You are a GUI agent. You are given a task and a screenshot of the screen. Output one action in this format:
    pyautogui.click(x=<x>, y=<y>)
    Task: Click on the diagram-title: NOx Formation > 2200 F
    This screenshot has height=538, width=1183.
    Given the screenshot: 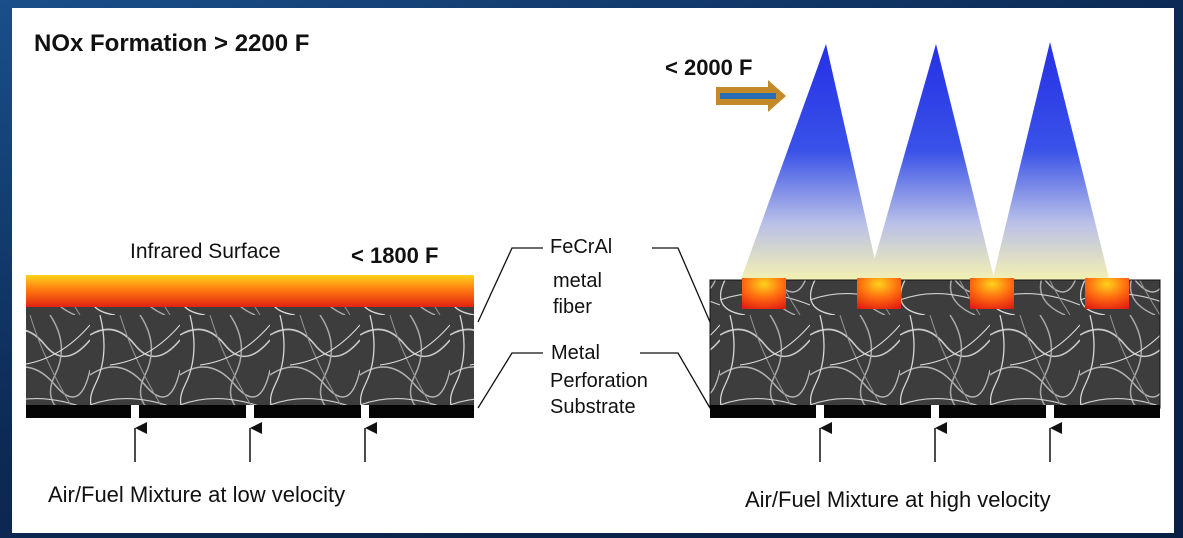 What is the action you would take?
    pyautogui.click(x=172, y=43)
    